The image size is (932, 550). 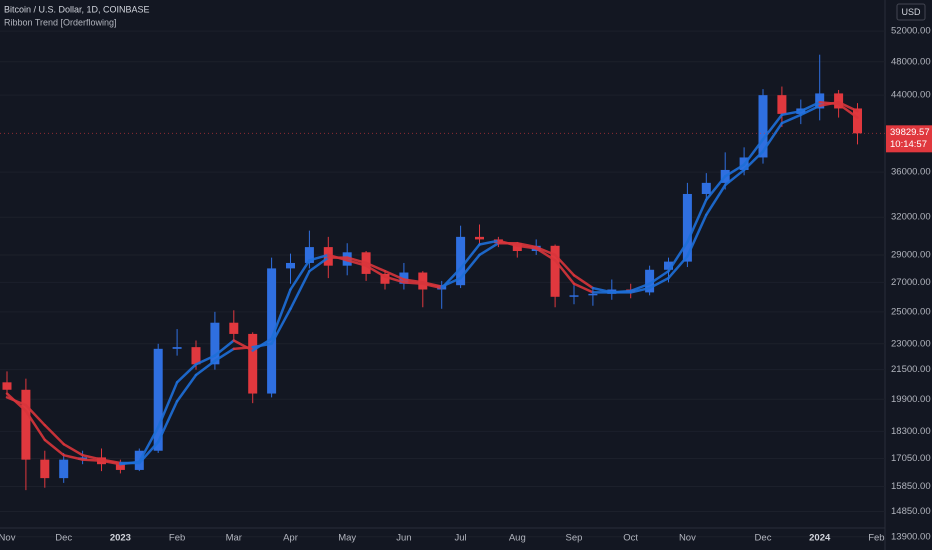 I want to click on last-price-tag, so click(x=909, y=139).